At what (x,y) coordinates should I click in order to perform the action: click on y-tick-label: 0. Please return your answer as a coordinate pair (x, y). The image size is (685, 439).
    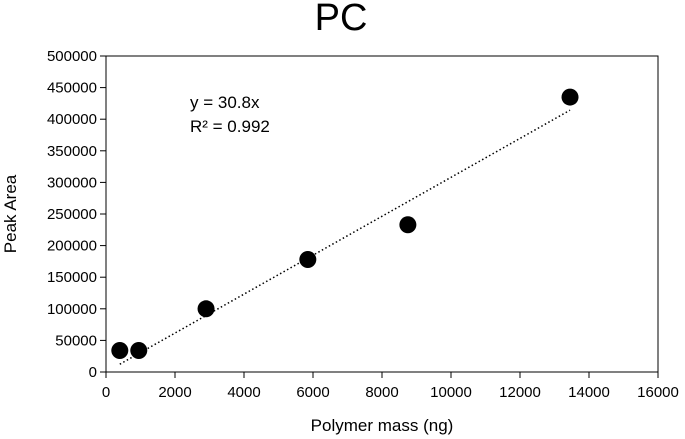
    Looking at the image, I should click on (93, 372).